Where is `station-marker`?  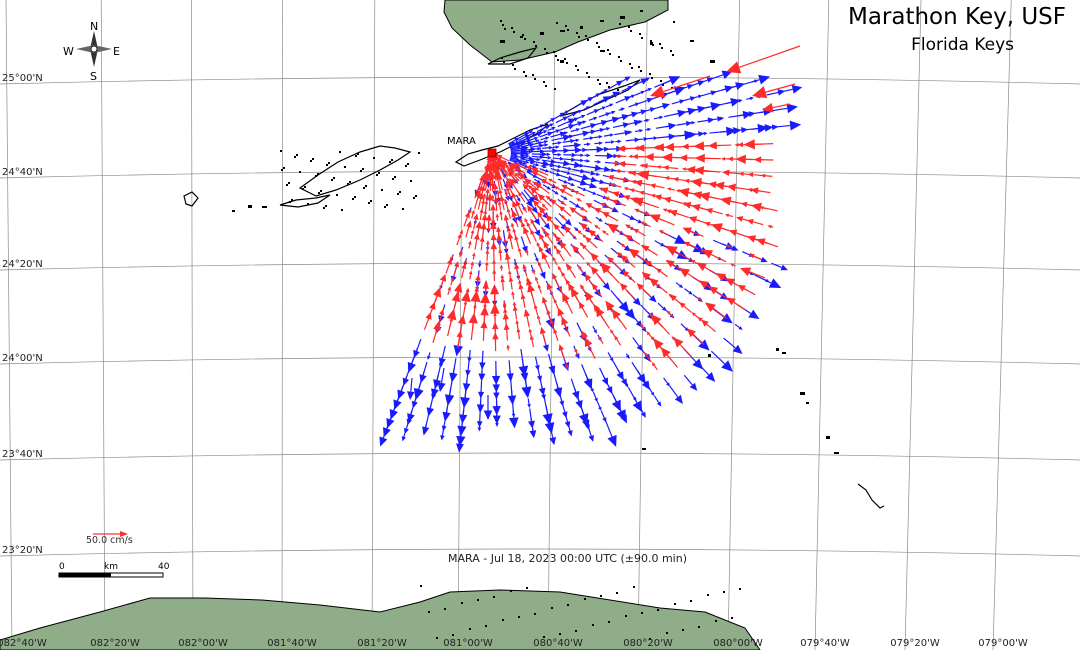 station-marker is located at coordinates (492, 153).